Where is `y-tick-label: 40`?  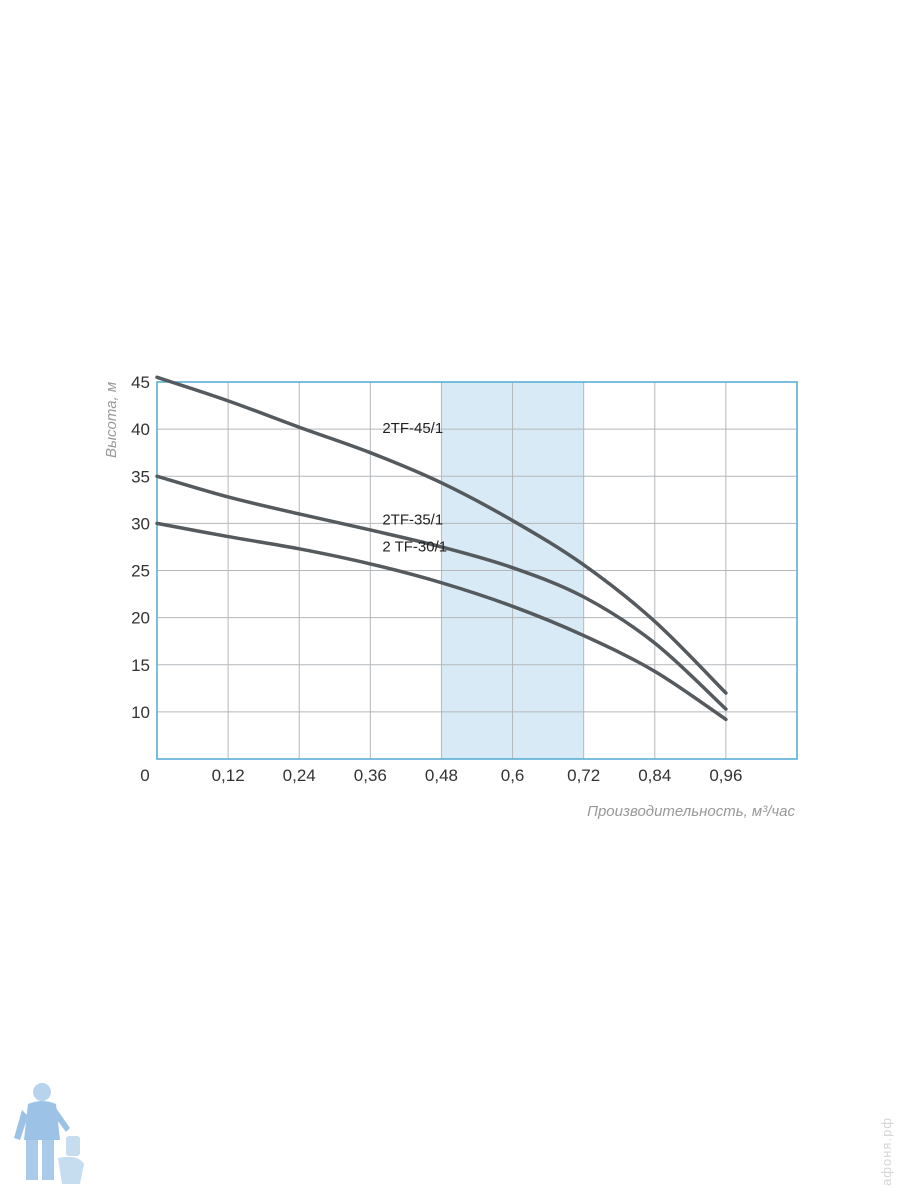 y-tick-label: 40 is located at coordinates (140, 429).